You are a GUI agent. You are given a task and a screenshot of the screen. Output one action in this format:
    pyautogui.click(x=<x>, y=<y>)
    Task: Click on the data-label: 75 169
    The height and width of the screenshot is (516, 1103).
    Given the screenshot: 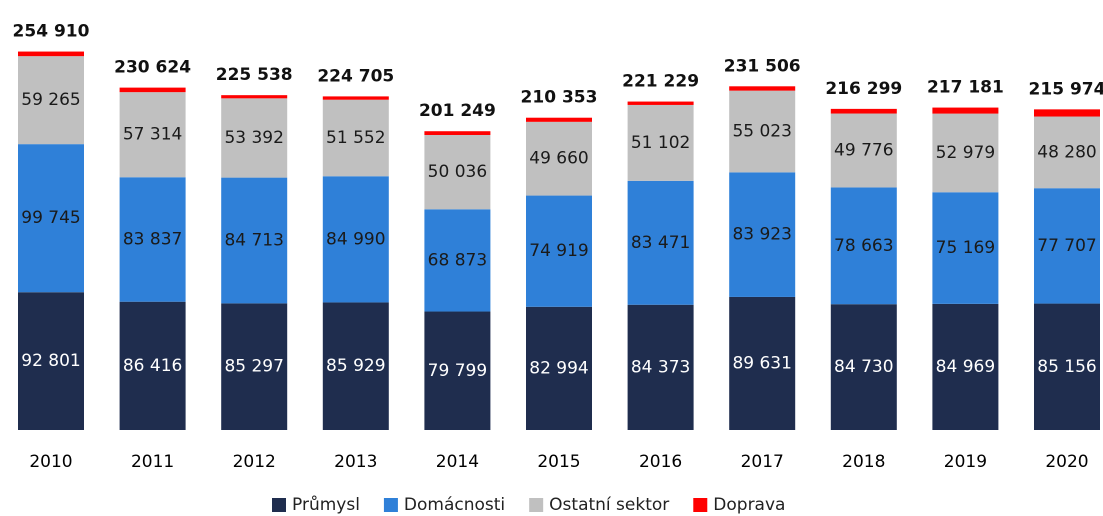 What is the action you would take?
    pyautogui.click(x=965, y=248)
    